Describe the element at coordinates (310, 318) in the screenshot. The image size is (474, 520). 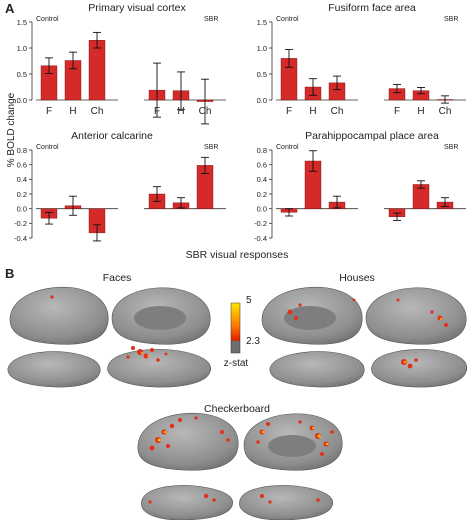
I see `houses-medial-wall` at that location.